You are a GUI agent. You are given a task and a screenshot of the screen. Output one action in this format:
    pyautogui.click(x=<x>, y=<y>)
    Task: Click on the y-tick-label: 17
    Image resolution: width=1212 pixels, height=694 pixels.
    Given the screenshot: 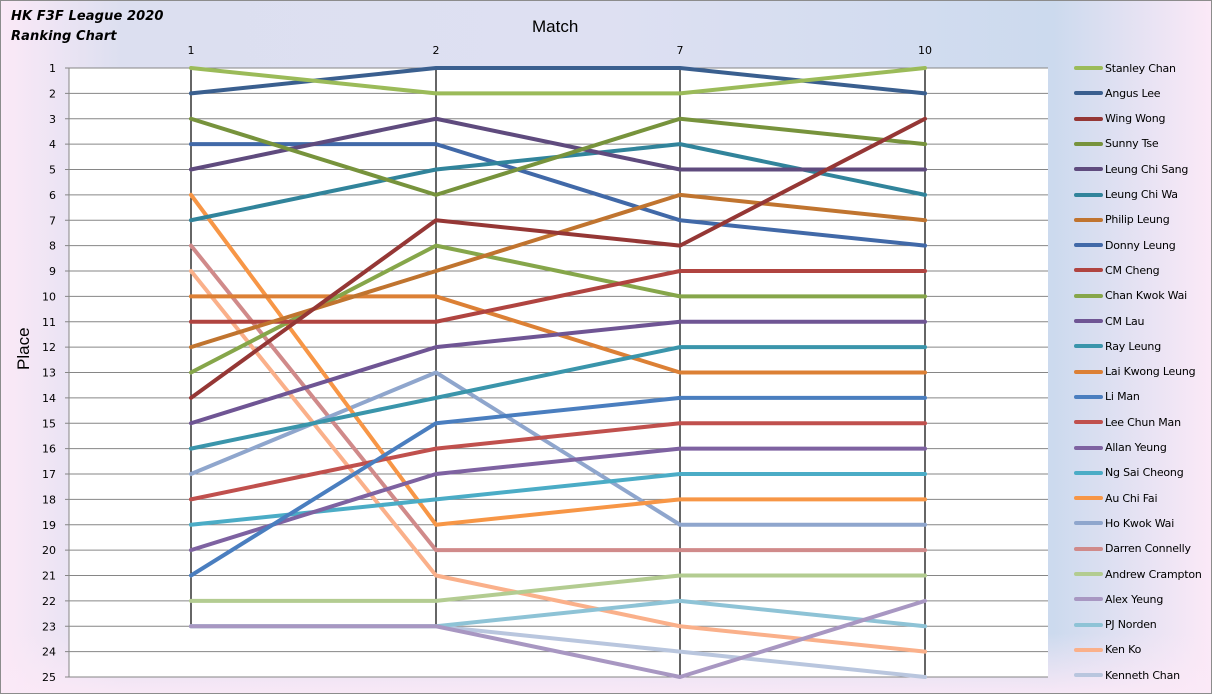 What is the action you would take?
    pyautogui.click(x=49, y=474)
    